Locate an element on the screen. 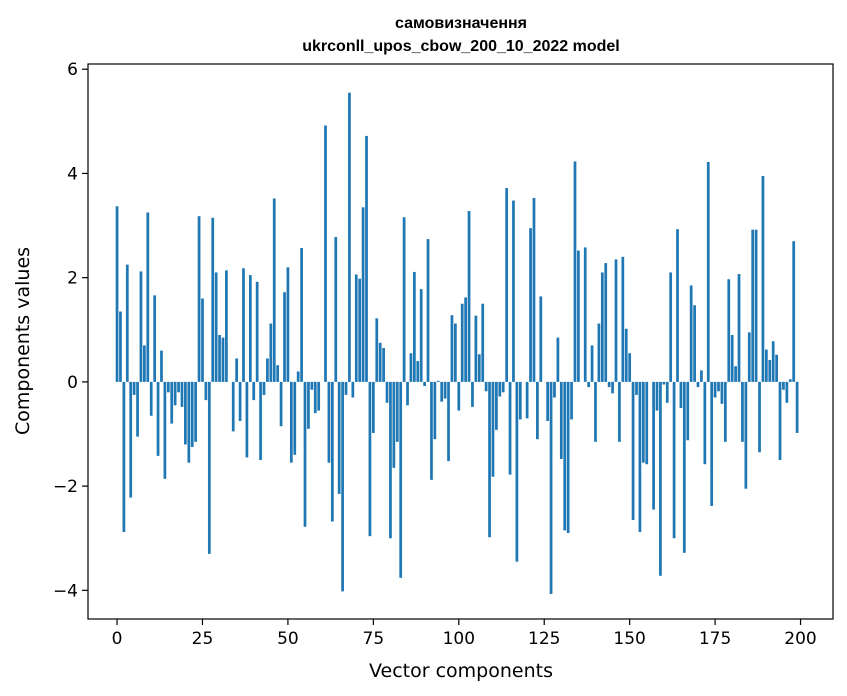 Image resolution: width=847 pixels, height=696 pixels. y-tick-label: −2 is located at coordinates (65, 487).